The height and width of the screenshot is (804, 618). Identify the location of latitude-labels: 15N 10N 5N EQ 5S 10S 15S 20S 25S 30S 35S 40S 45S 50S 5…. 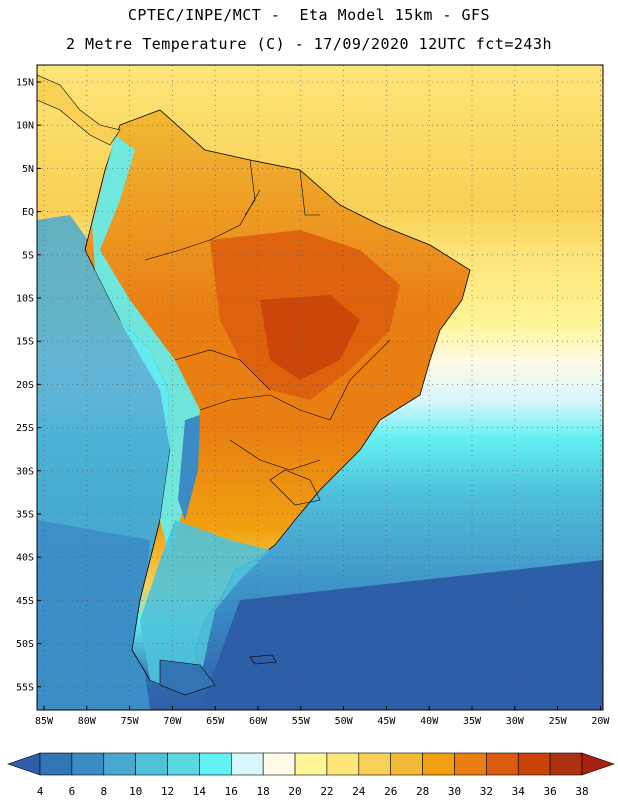
(28, 385).